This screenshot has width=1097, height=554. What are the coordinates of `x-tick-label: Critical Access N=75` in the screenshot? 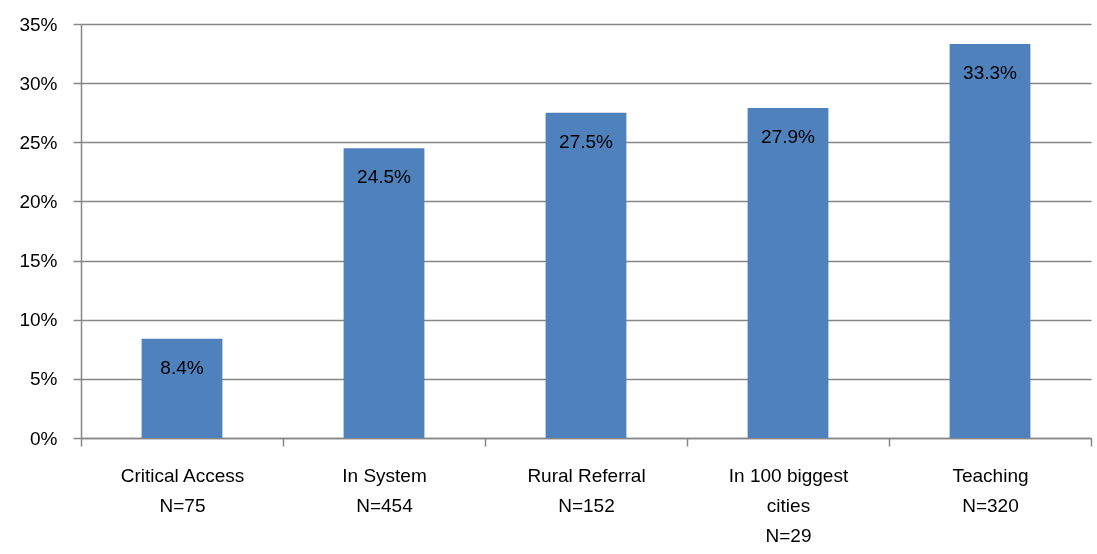 It's located at (182, 490).